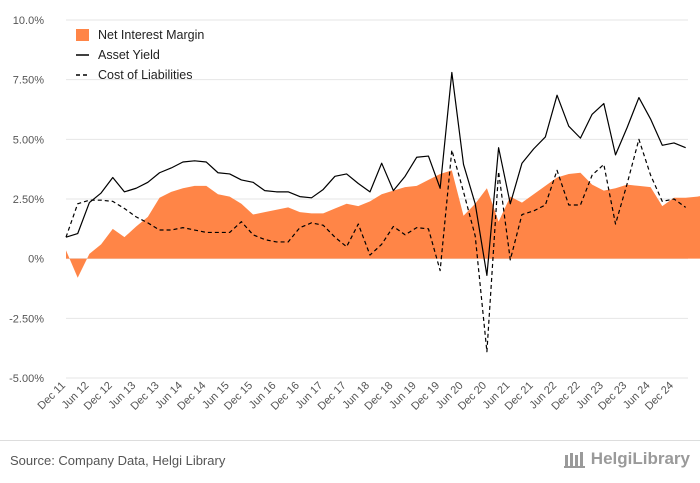 Image resolution: width=700 pixels, height=483 pixels. Describe the element at coordinates (28, 81) in the screenshot. I see `y-tick-label: 7.50%` at that location.